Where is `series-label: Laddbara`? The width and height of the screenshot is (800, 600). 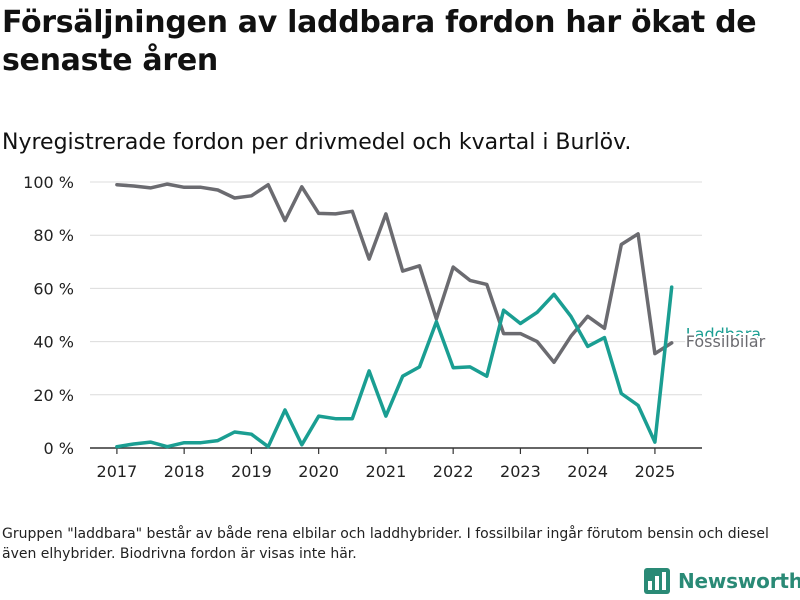 series-label: Laddbara is located at coordinates (723, 334).